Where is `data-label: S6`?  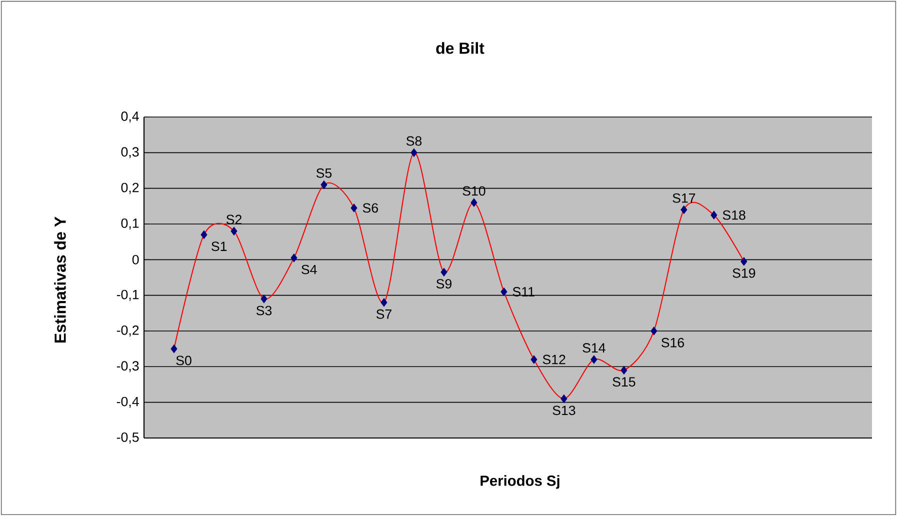 data-label: S6 is located at coordinates (370, 208).